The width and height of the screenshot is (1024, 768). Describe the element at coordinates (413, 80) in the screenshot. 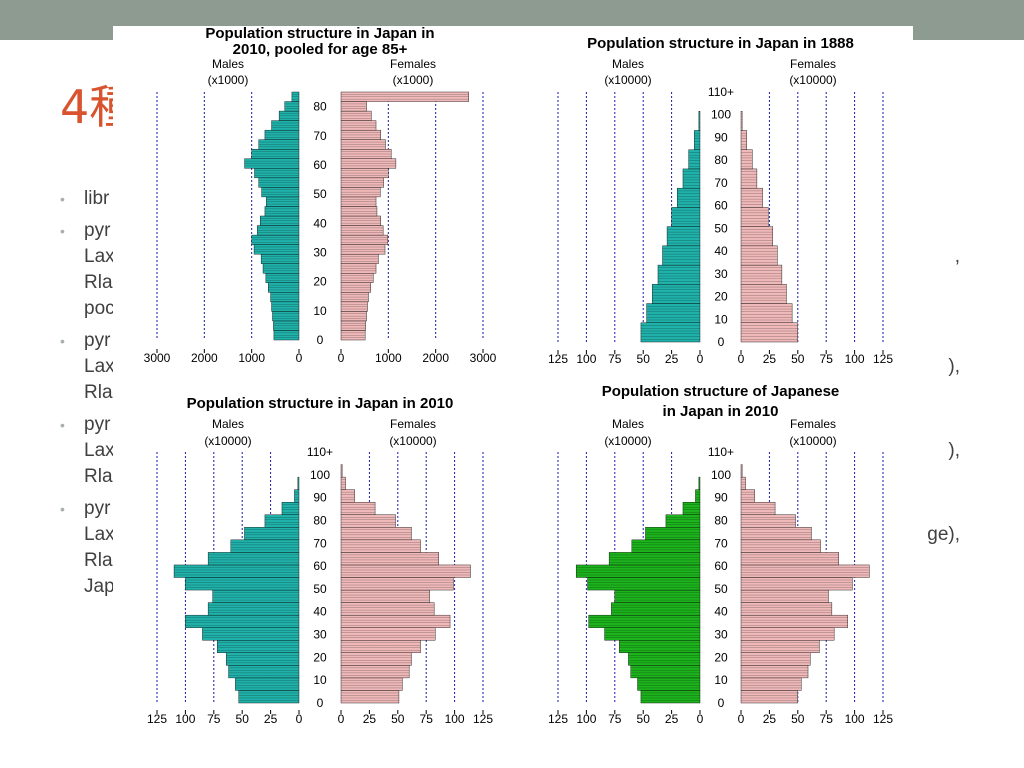

I see `female-axis-label: (x1000)` at that location.